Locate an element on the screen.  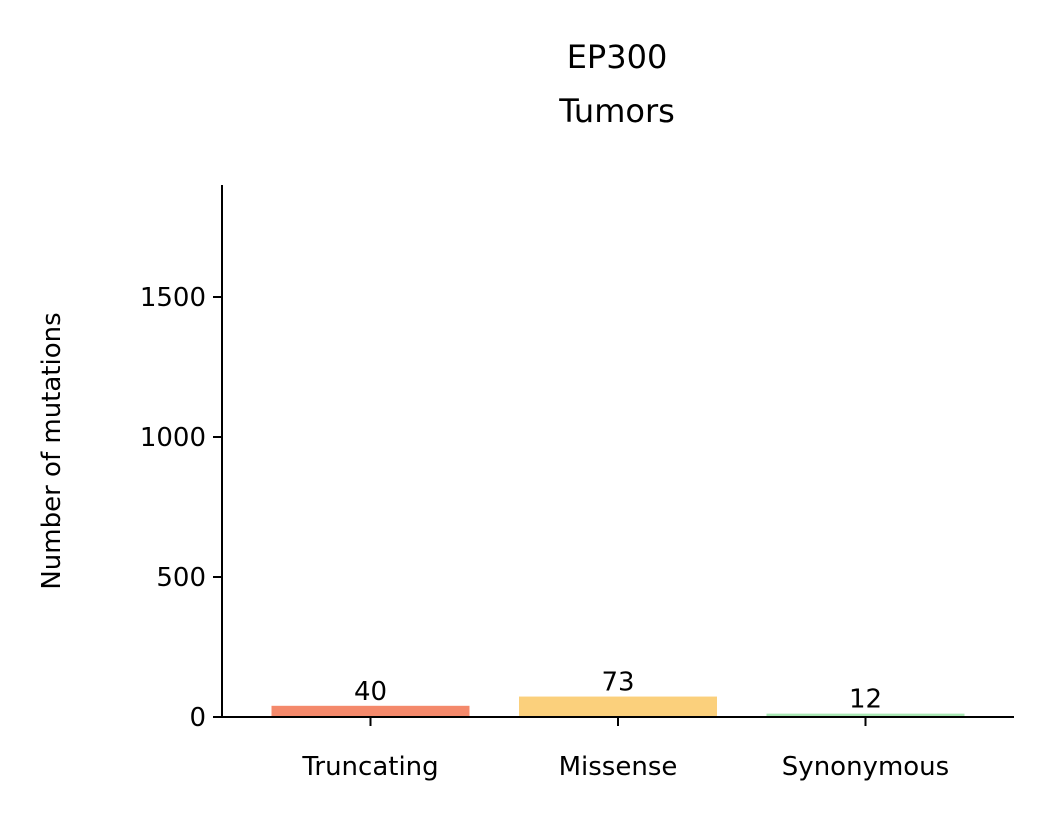
data-labels-group: 40 73 12 is located at coordinates (618, 691).